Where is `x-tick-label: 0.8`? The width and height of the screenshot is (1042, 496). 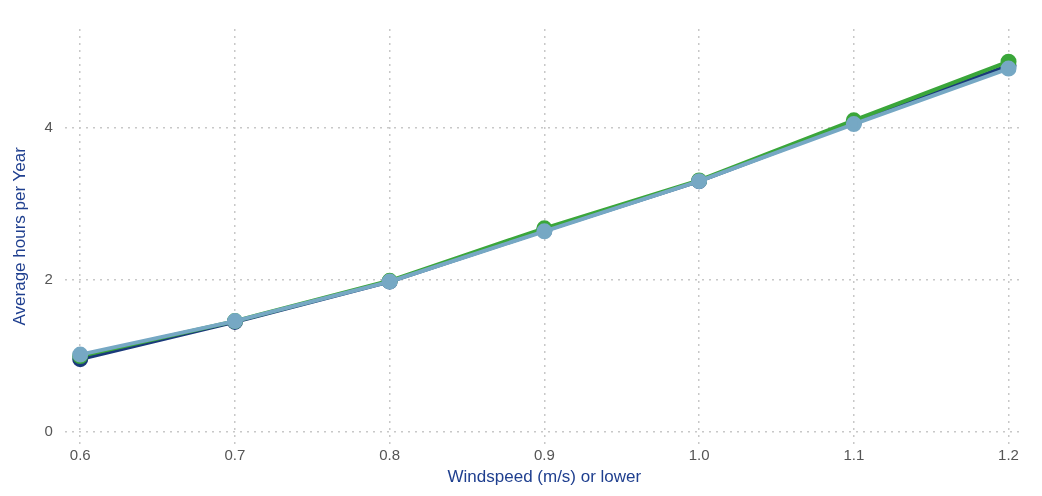 x-tick-label: 0.8 is located at coordinates (390, 454).